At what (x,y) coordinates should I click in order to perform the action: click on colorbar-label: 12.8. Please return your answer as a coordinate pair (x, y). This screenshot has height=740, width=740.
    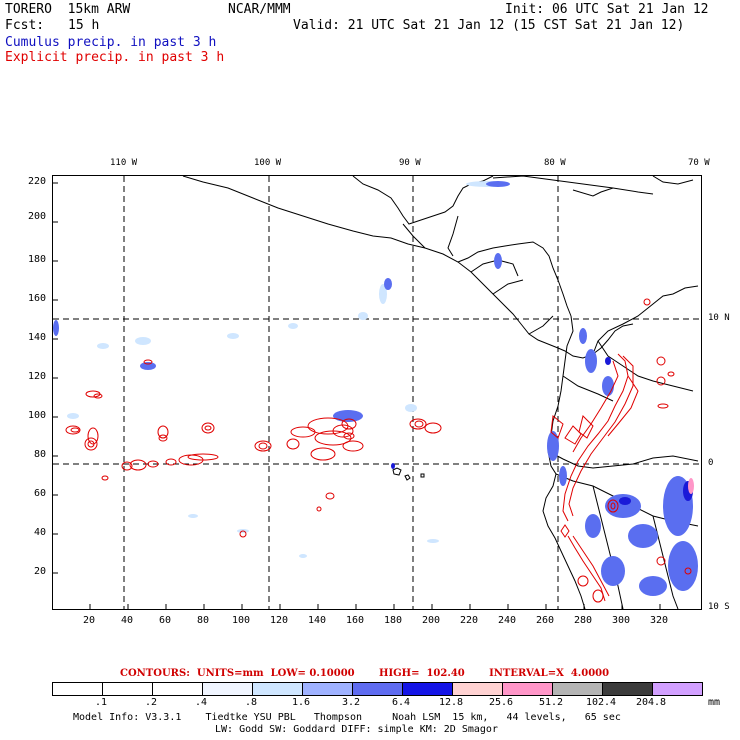
    Looking at the image, I should click on (451, 702).